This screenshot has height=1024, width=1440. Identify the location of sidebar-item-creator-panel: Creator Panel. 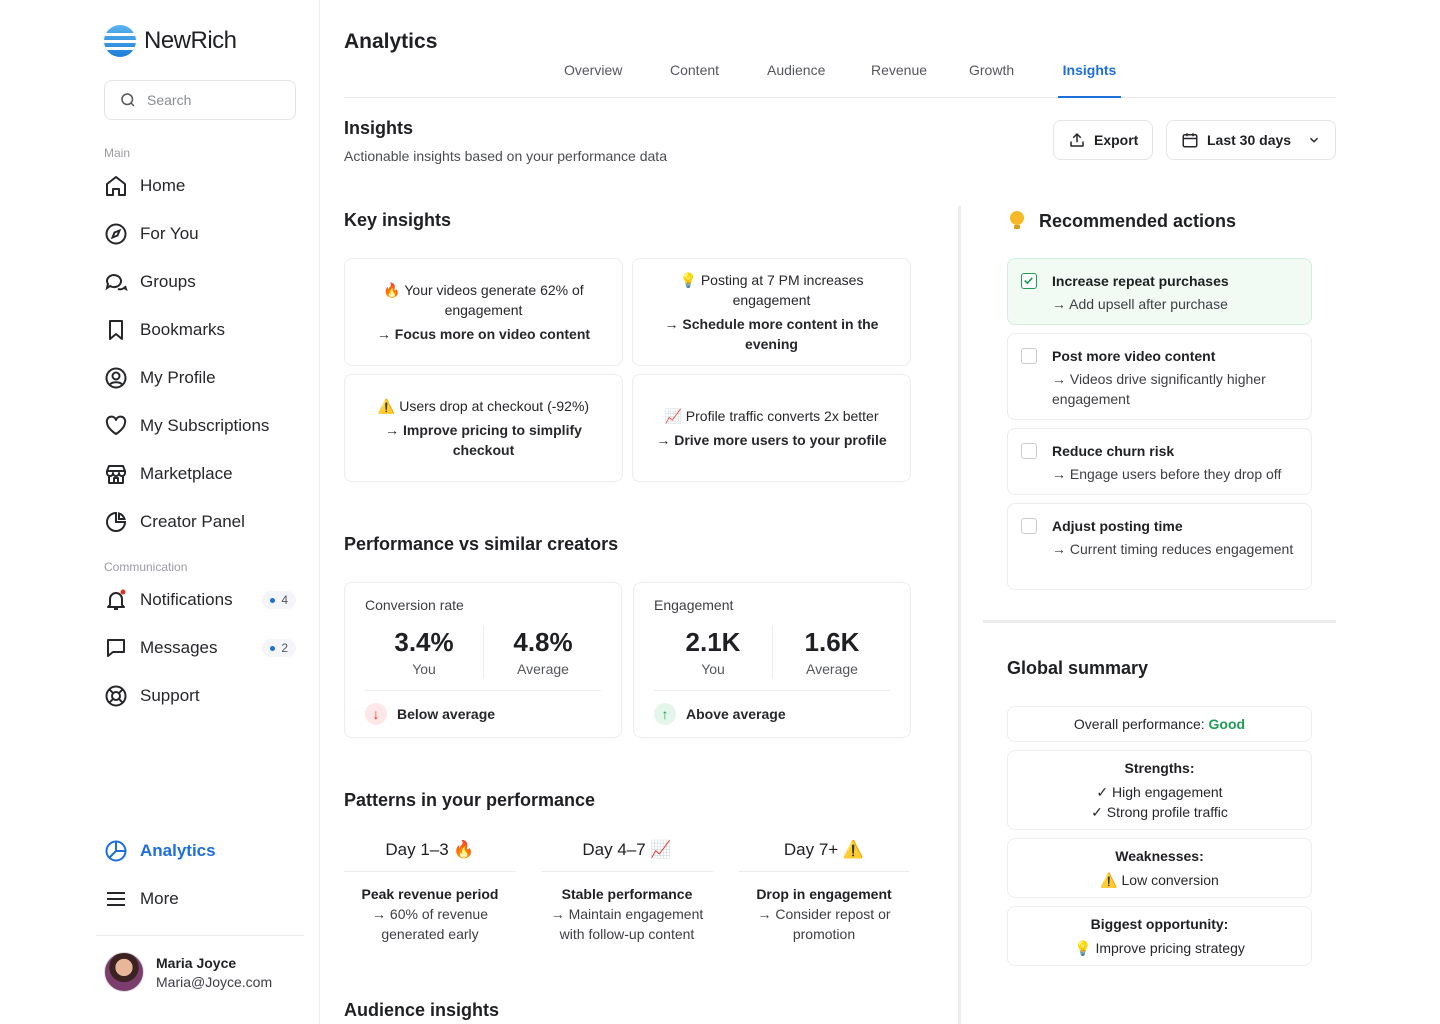
(200, 522).